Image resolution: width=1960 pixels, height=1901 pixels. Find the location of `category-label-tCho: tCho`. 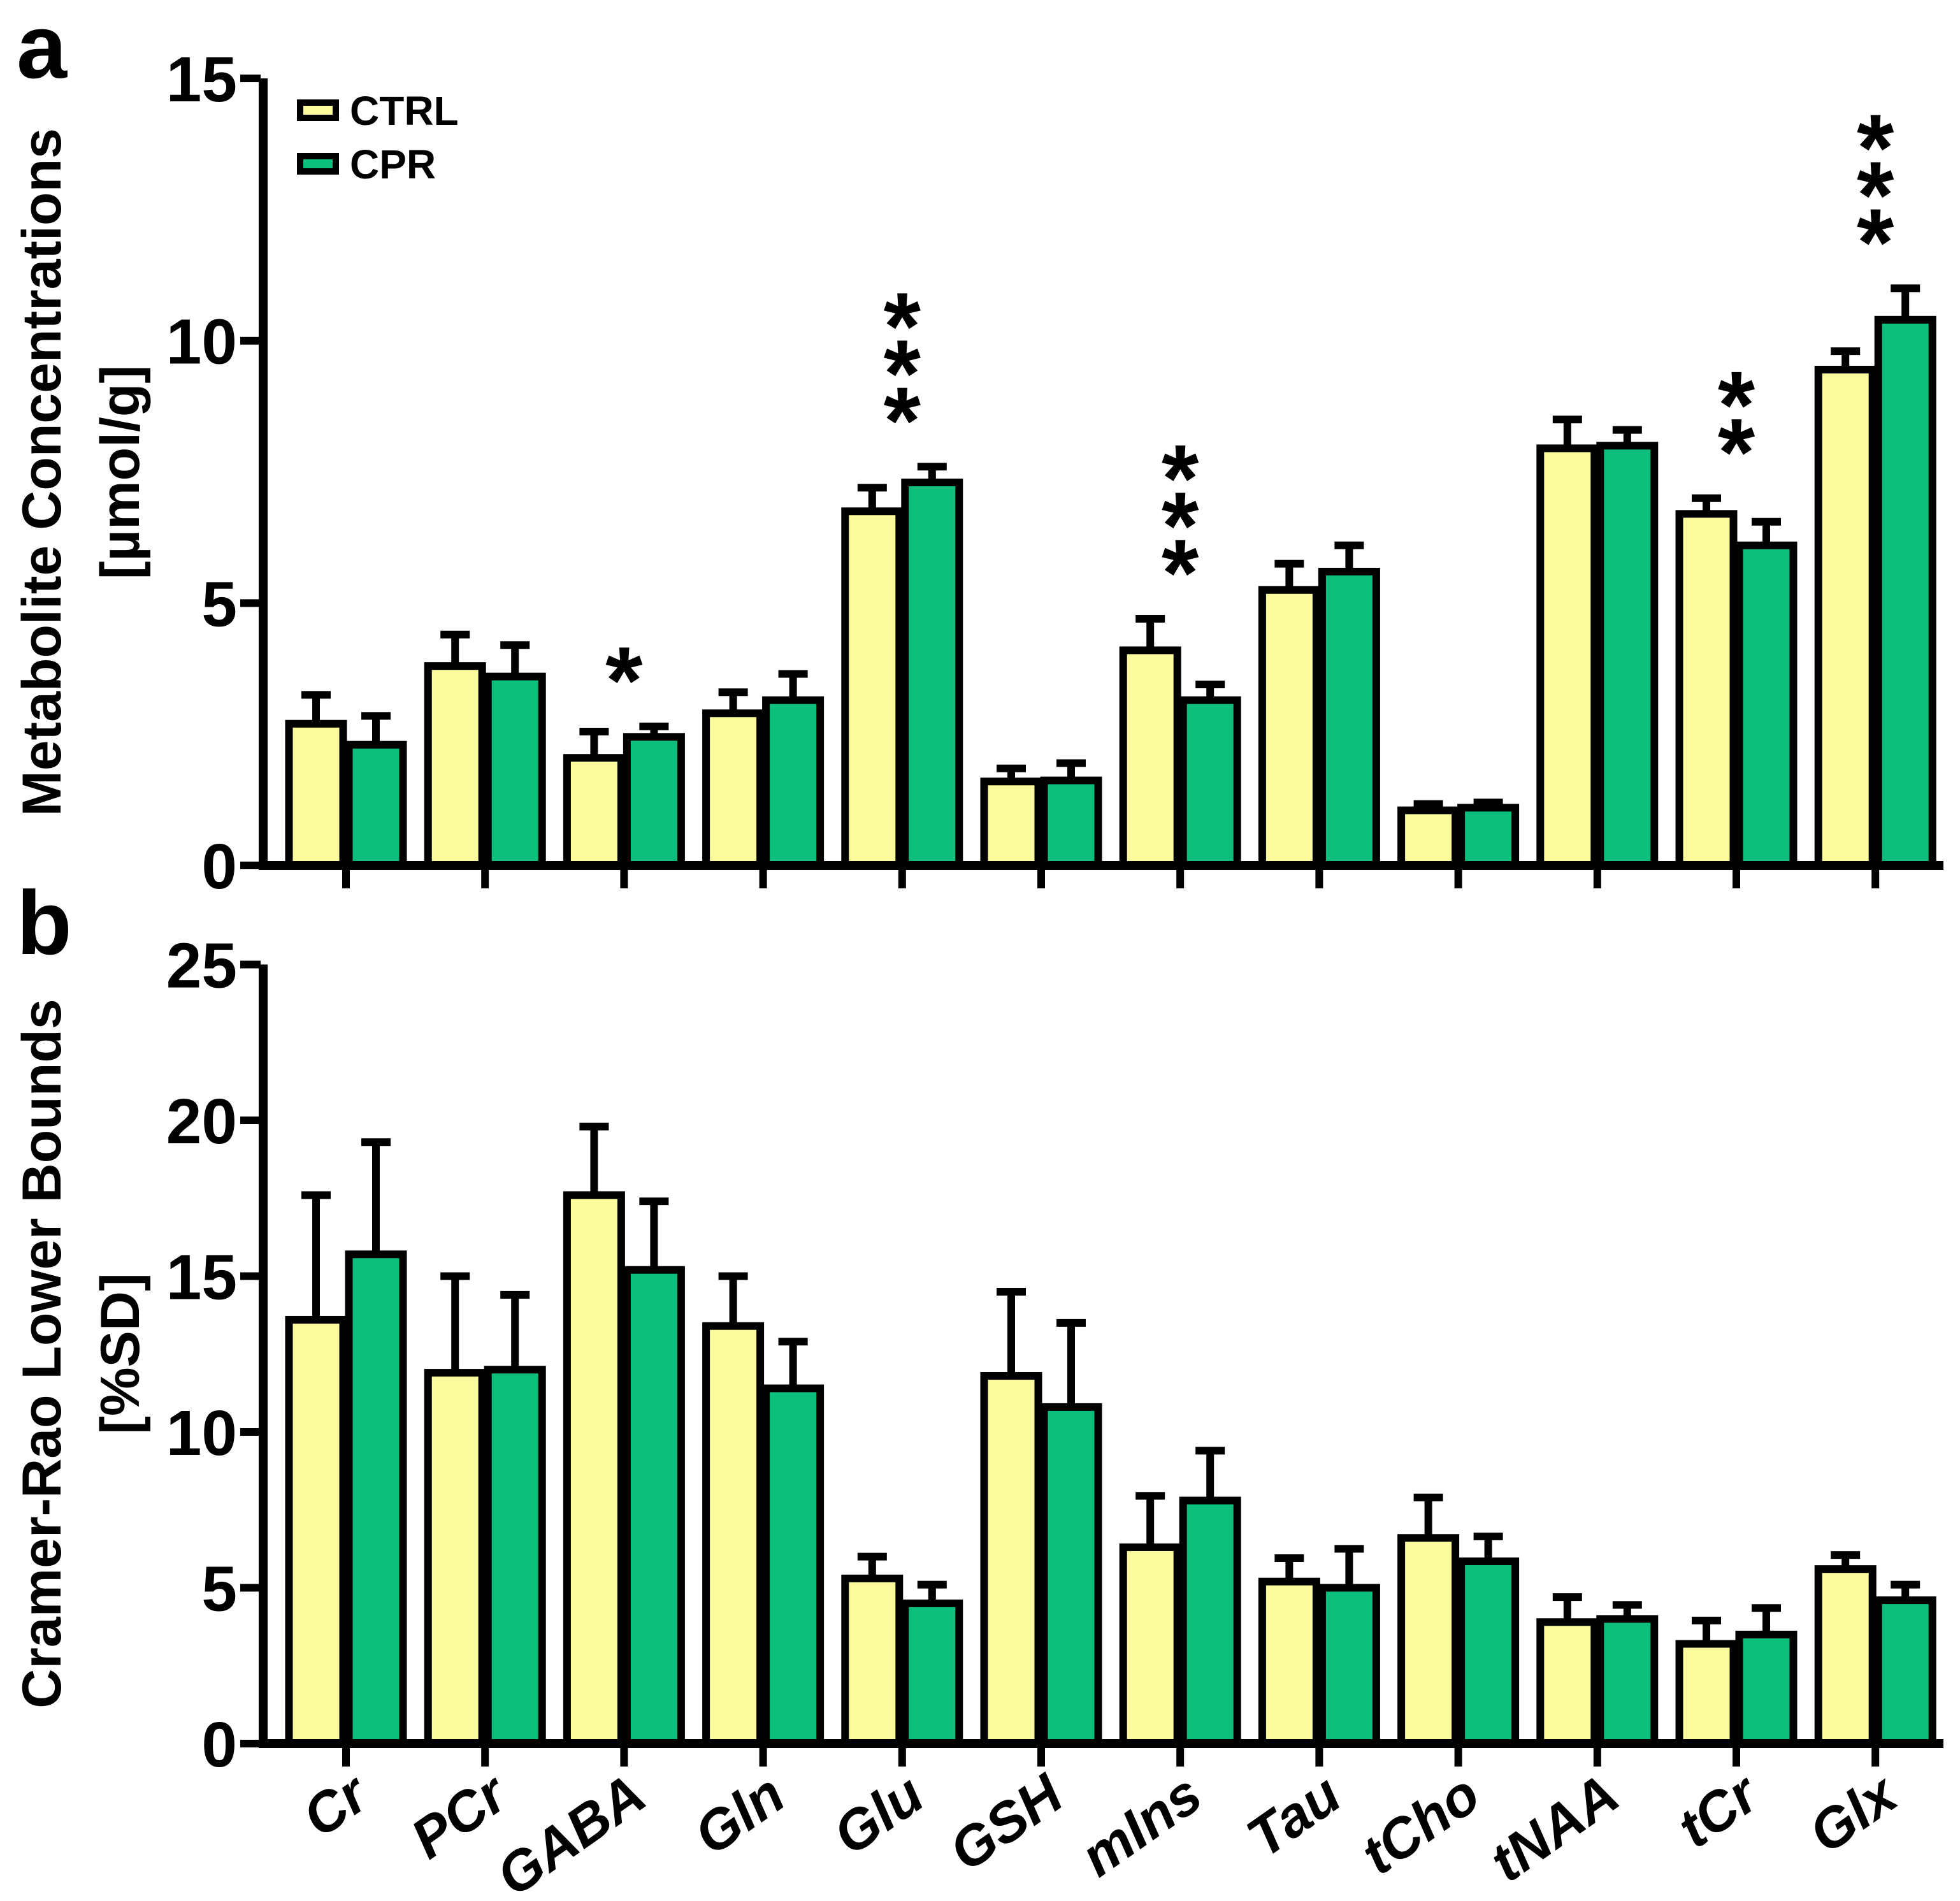

category-label-tCho: tCho is located at coordinates (1420, 1823).